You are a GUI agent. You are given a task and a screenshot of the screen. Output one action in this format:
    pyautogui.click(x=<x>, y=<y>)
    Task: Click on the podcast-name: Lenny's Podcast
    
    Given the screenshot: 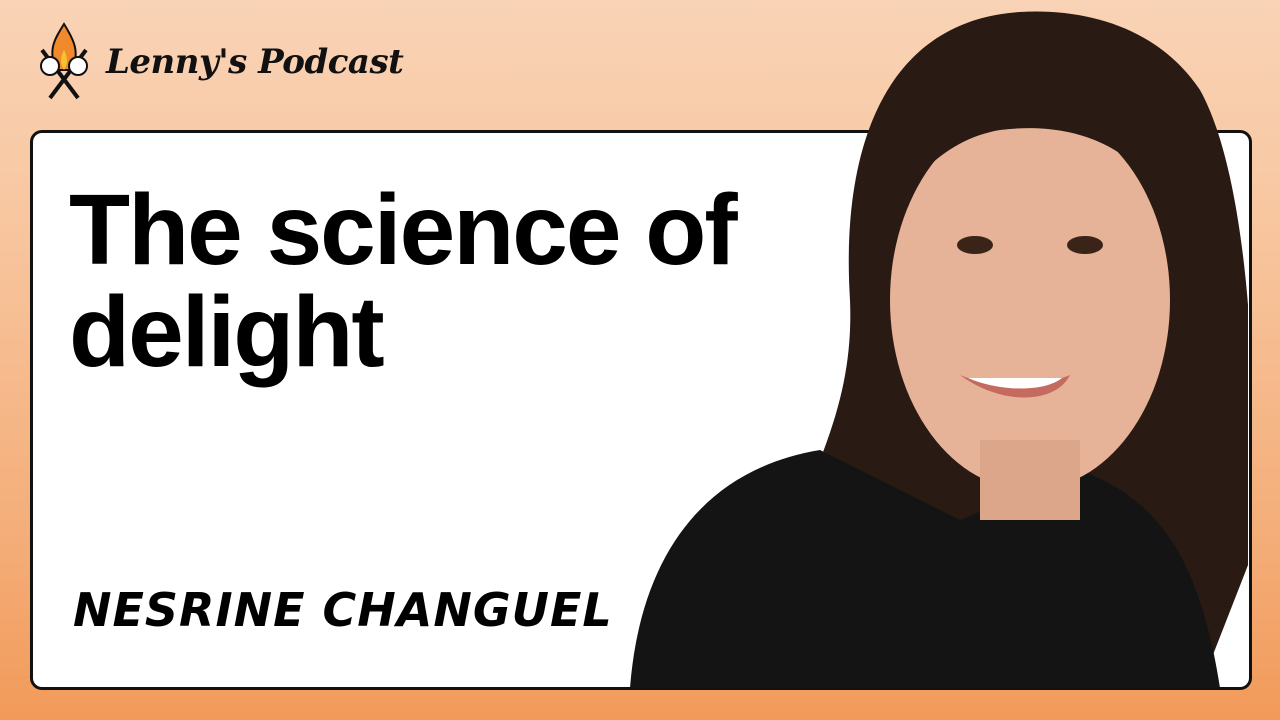 What is the action you would take?
    pyautogui.click(x=255, y=62)
    